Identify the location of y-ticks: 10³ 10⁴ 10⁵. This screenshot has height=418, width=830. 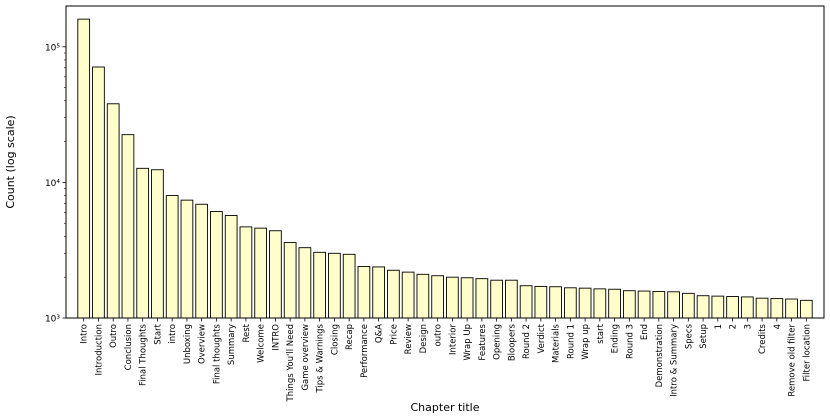
(55, 184).